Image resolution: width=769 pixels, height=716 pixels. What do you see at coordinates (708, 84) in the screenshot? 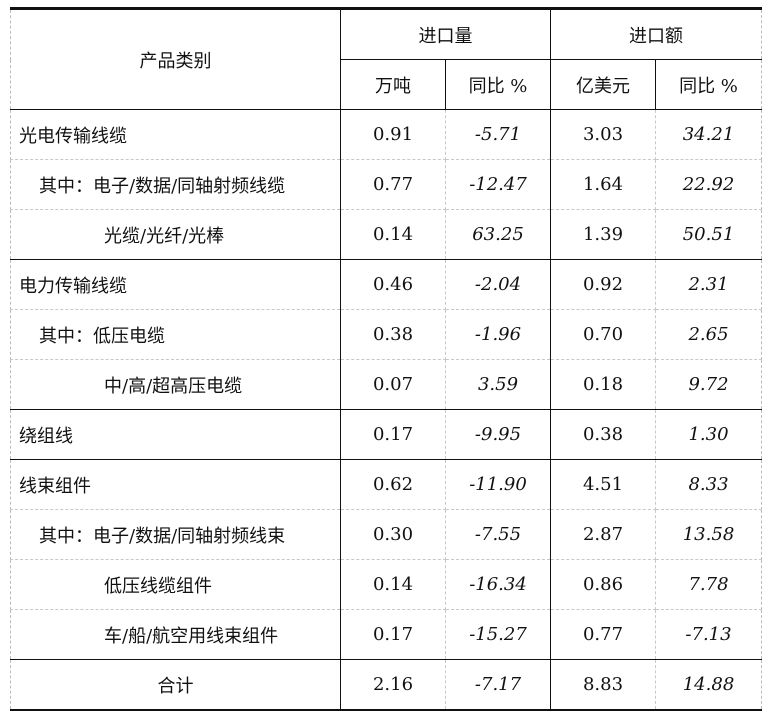
I see `header-value-yoy: 同比 %` at bounding box center [708, 84].